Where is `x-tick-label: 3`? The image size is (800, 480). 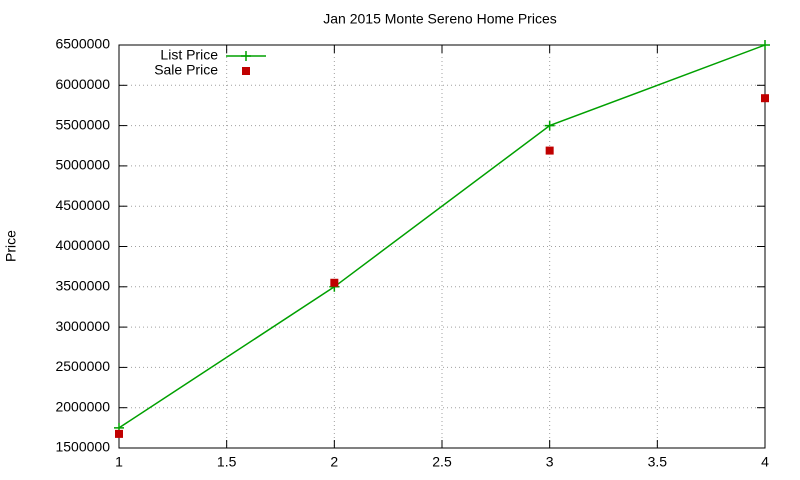 x-tick-label: 3 is located at coordinates (550, 462).